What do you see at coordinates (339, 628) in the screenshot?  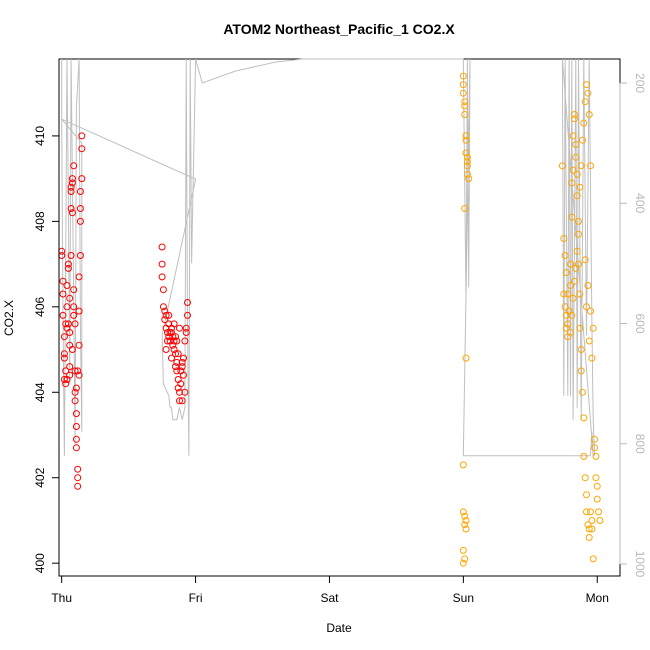 I see `x-axis-label: Date` at bounding box center [339, 628].